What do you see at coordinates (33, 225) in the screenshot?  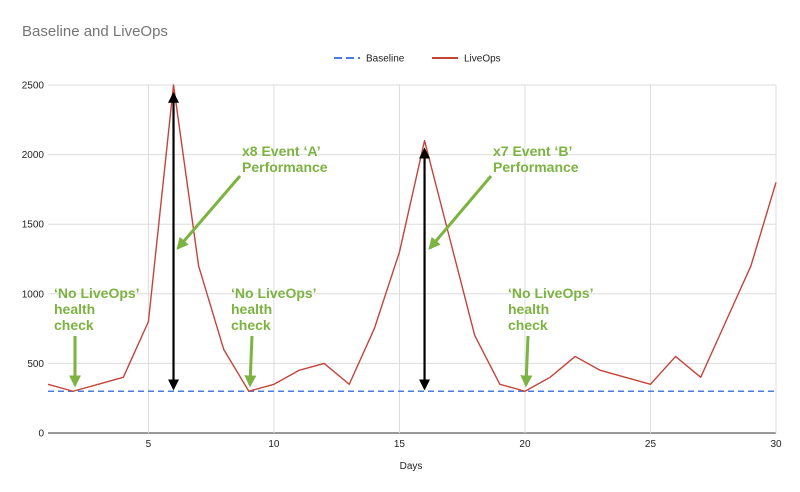 I see `y-tick-label: 1500` at bounding box center [33, 225].